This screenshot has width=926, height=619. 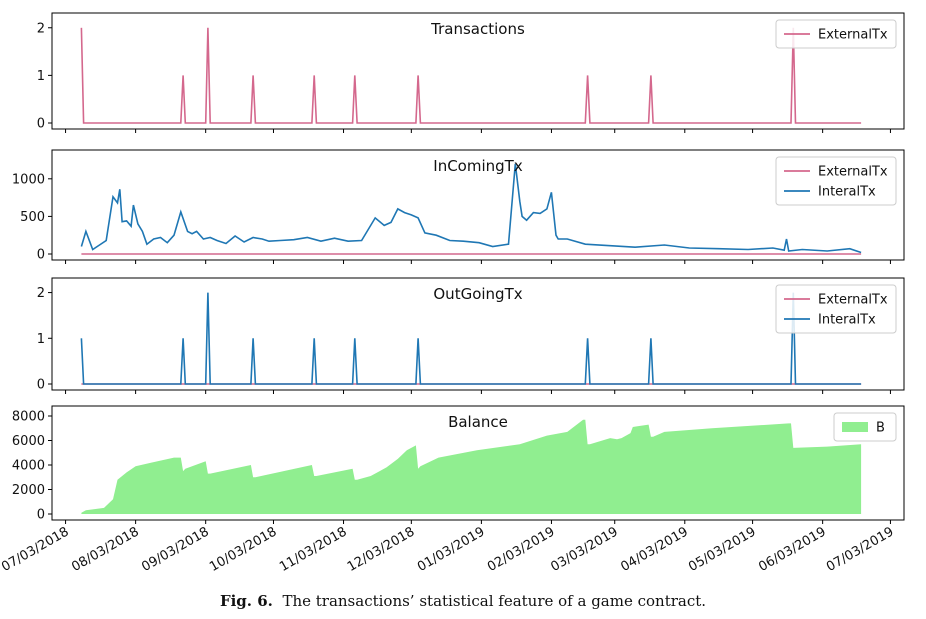 What do you see at coordinates (28, 490) in the screenshot?
I see `y-tick-label: 2000` at bounding box center [28, 490].